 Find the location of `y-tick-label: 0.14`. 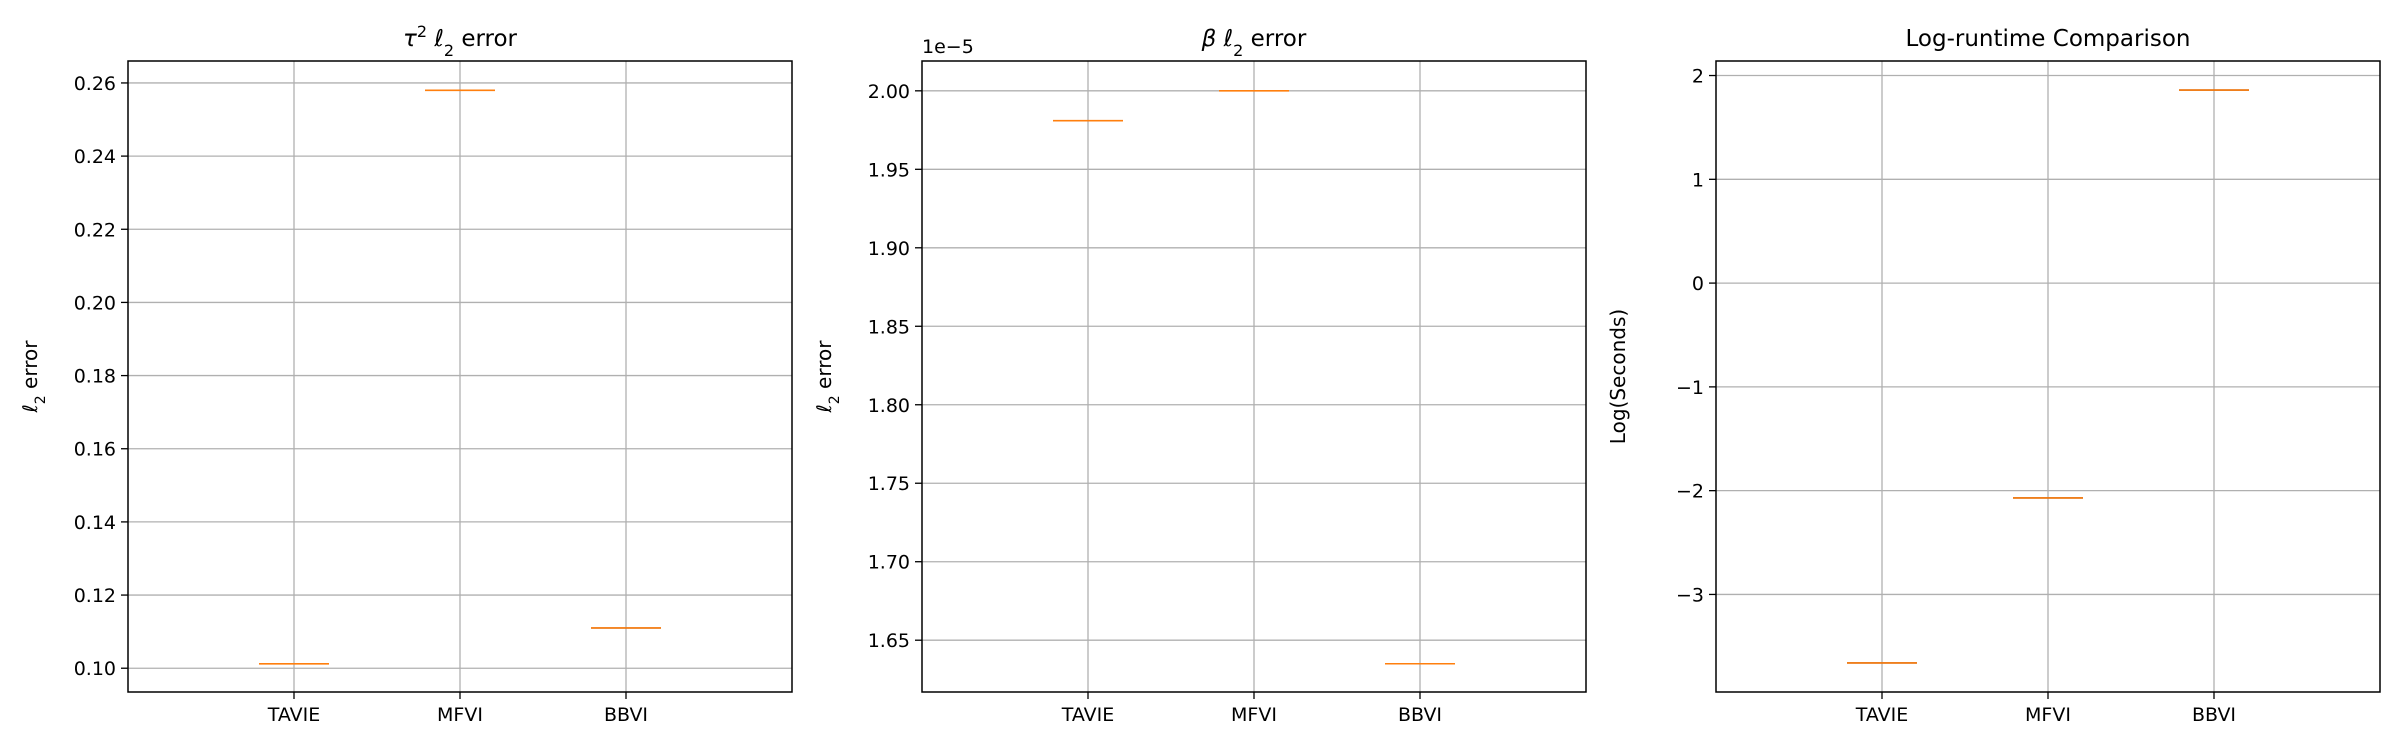

y-tick-label: 0.14 is located at coordinates (95, 523).